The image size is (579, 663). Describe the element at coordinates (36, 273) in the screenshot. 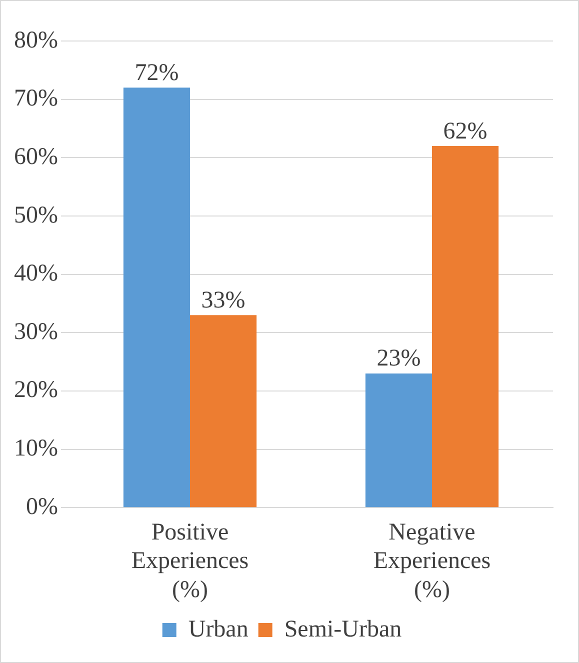

I see `y-tick-label: 40%` at that location.